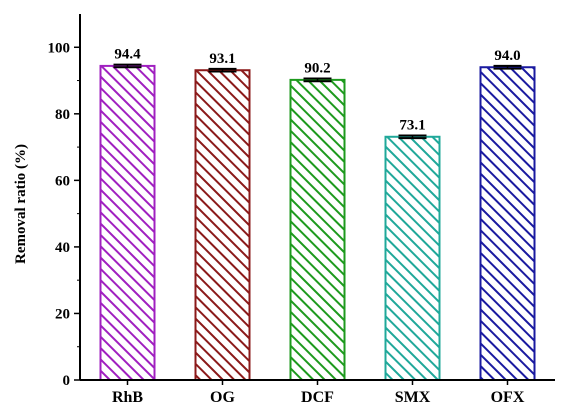 The width and height of the screenshot is (572, 404). What do you see at coordinates (62, 115) in the screenshot?
I see `y-tick-label-80: 80` at bounding box center [62, 115].